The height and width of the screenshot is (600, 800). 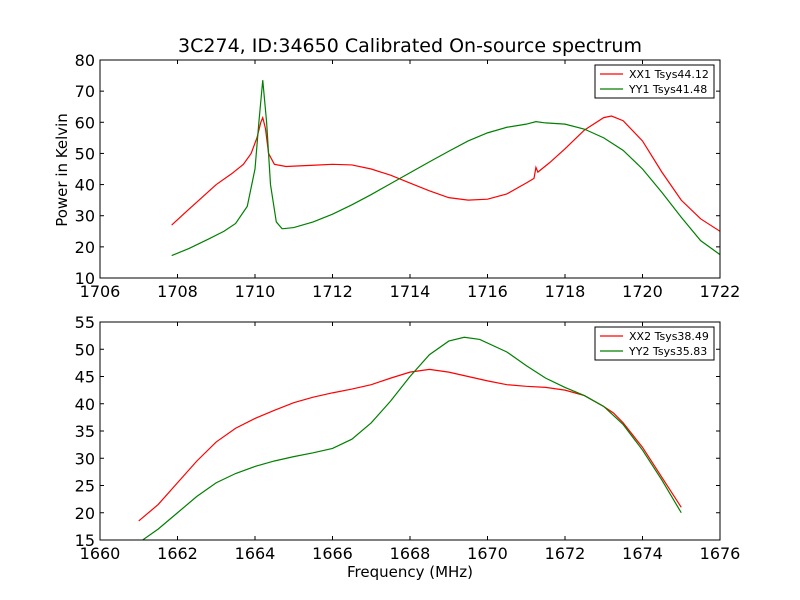 What do you see at coordinates (669, 336) in the screenshot?
I see `legend-entry: XX2 Tsys38.49` at bounding box center [669, 336].